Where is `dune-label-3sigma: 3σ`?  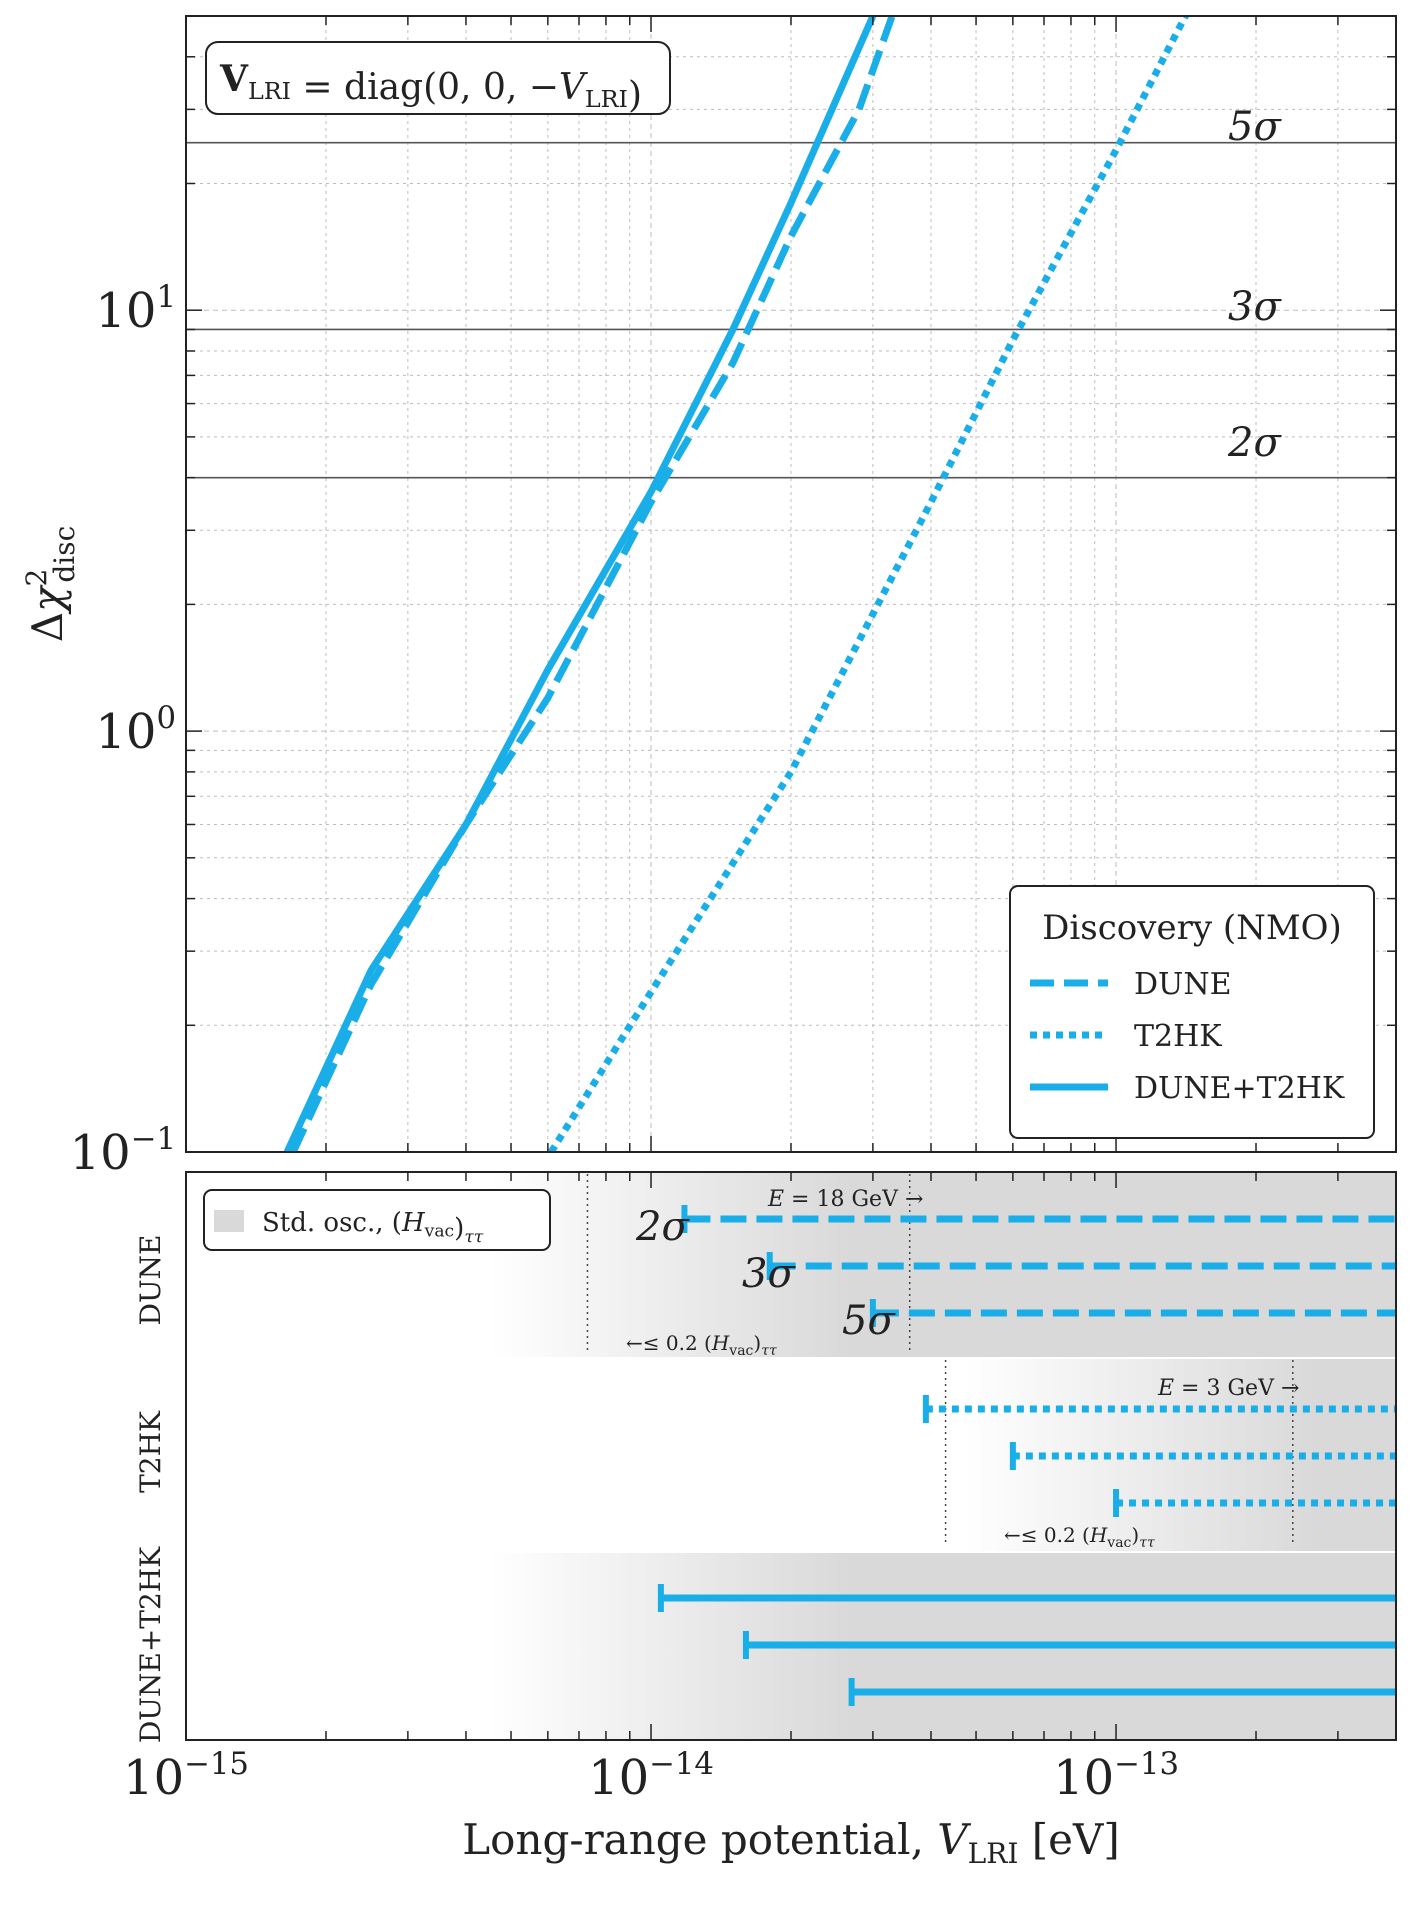
dune-label-3sigma: 3σ is located at coordinates (769, 1274).